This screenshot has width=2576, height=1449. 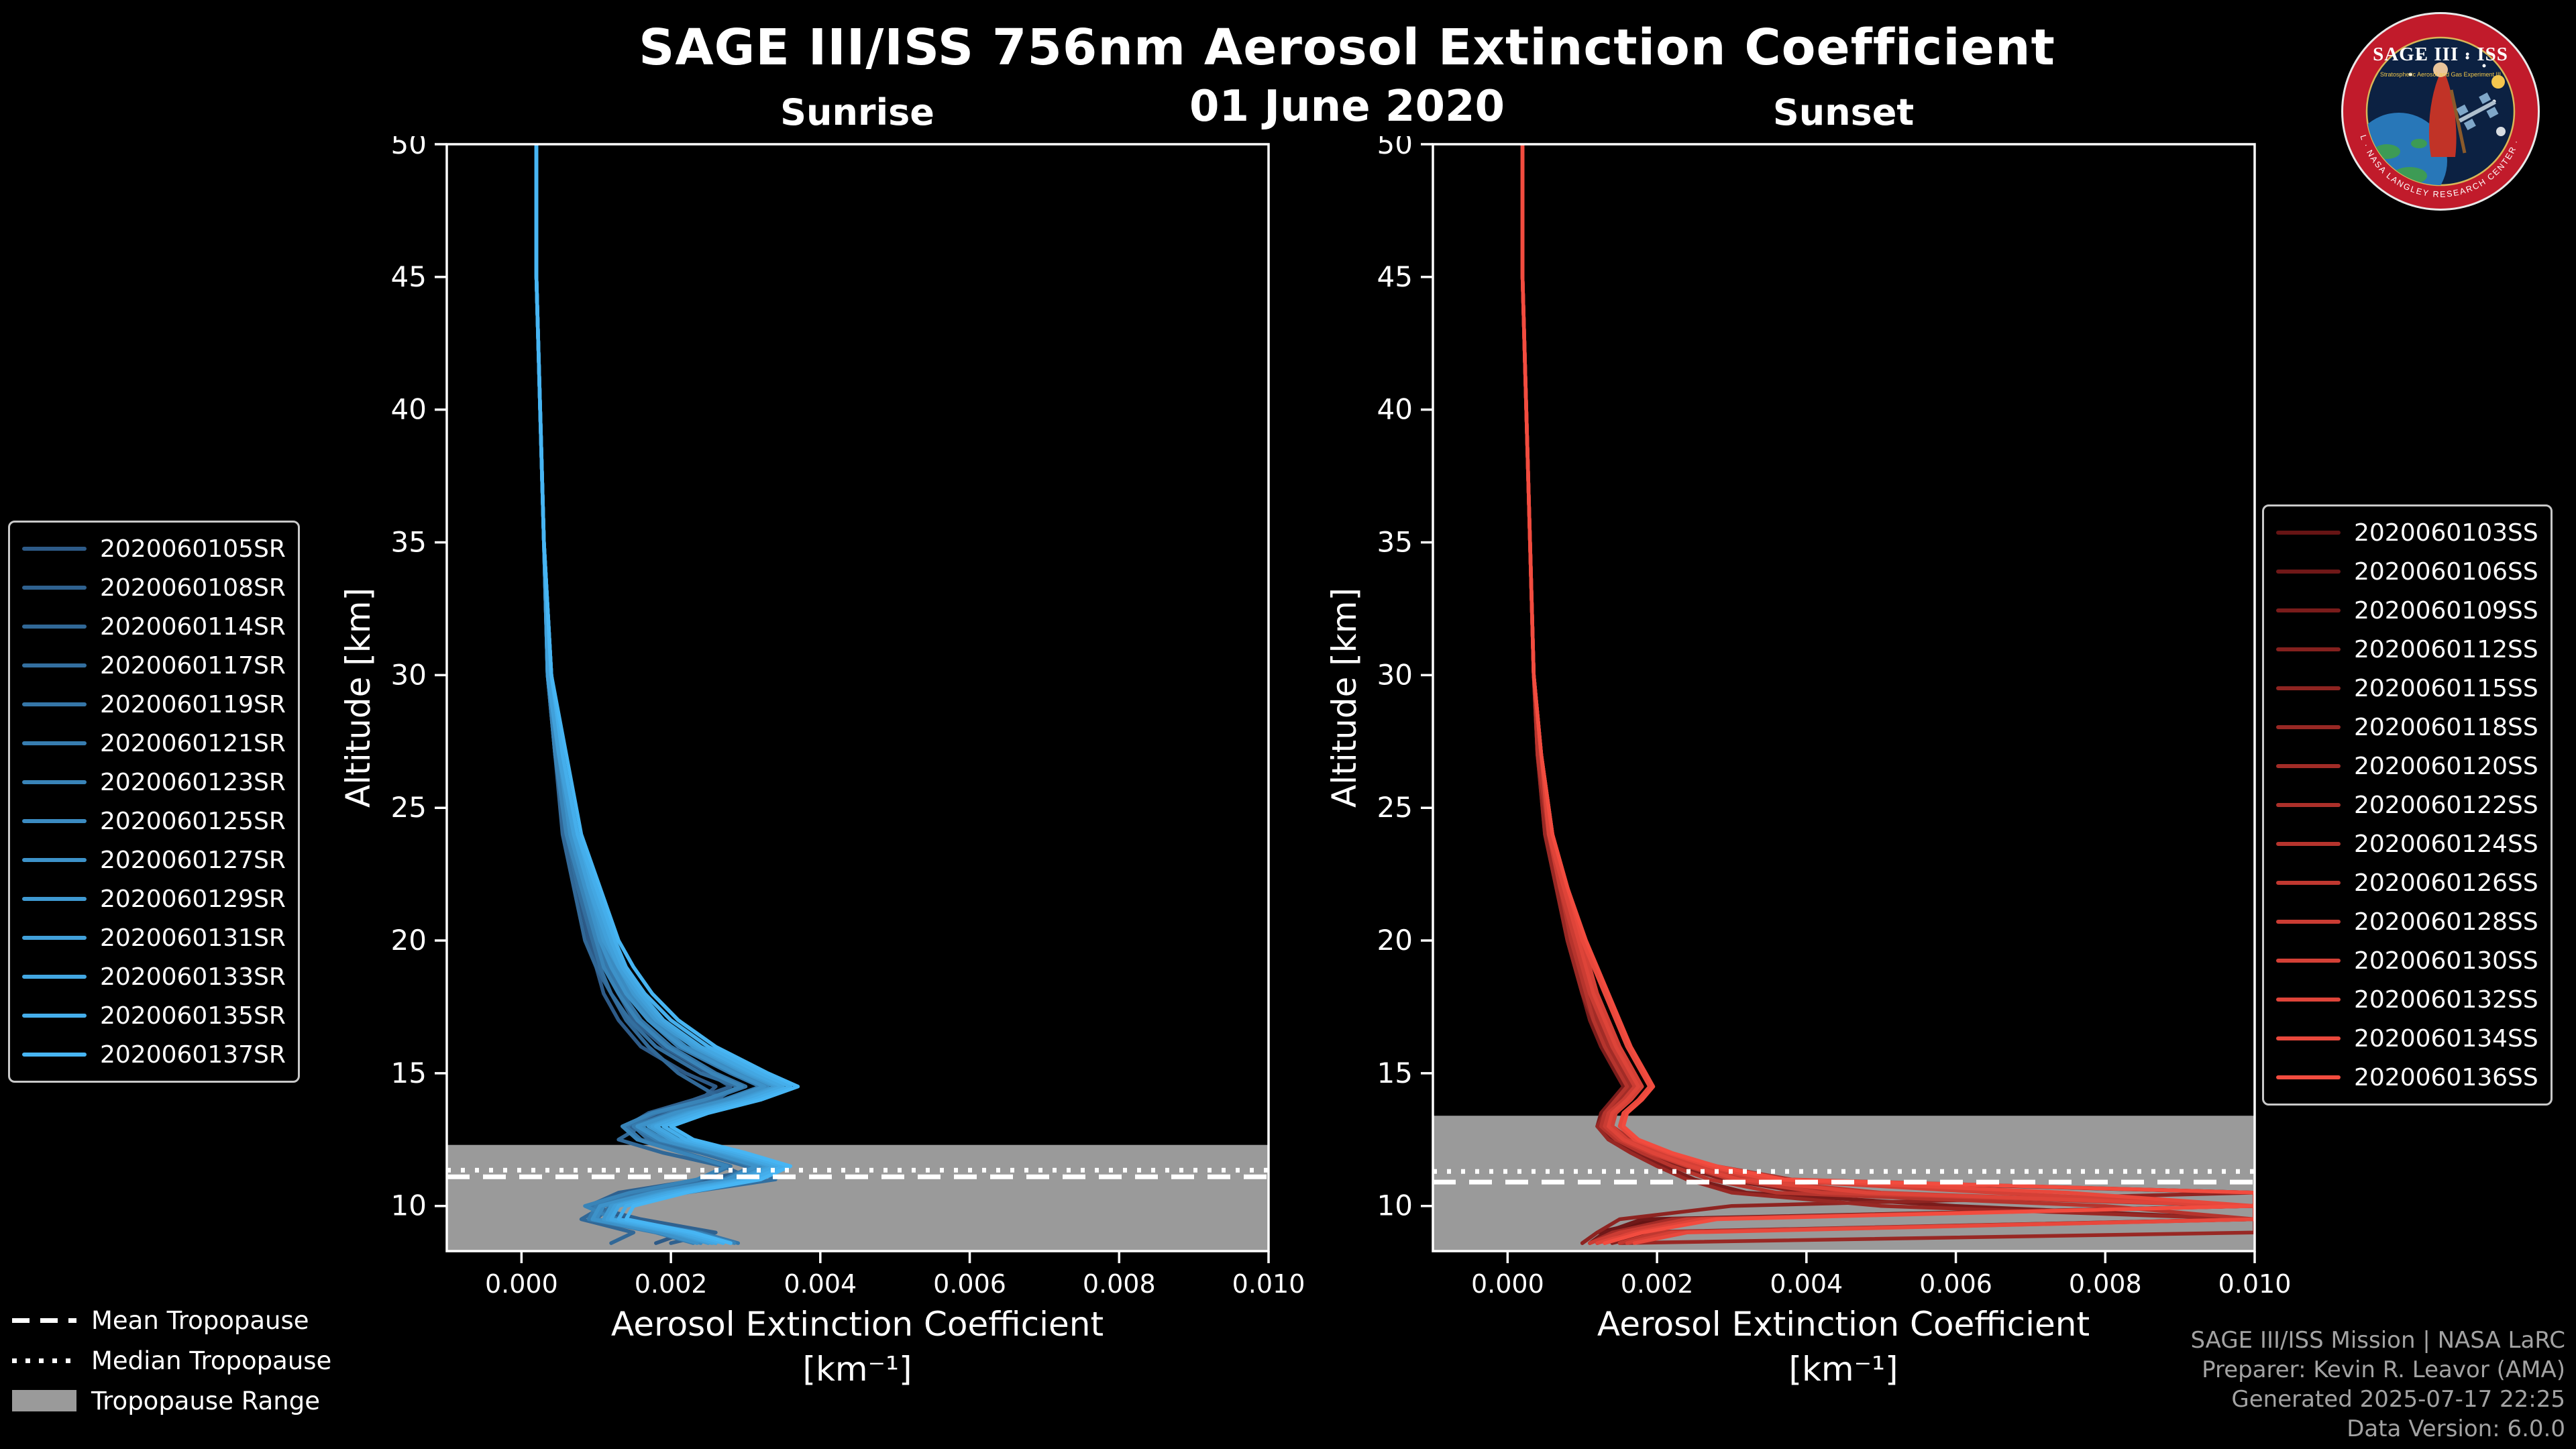 What do you see at coordinates (2383, 1369) in the screenshot?
I see `footer-line-preparer: Preparer: Kevin R. Leavor (AMA)` at bounding box center [2383, 1369].